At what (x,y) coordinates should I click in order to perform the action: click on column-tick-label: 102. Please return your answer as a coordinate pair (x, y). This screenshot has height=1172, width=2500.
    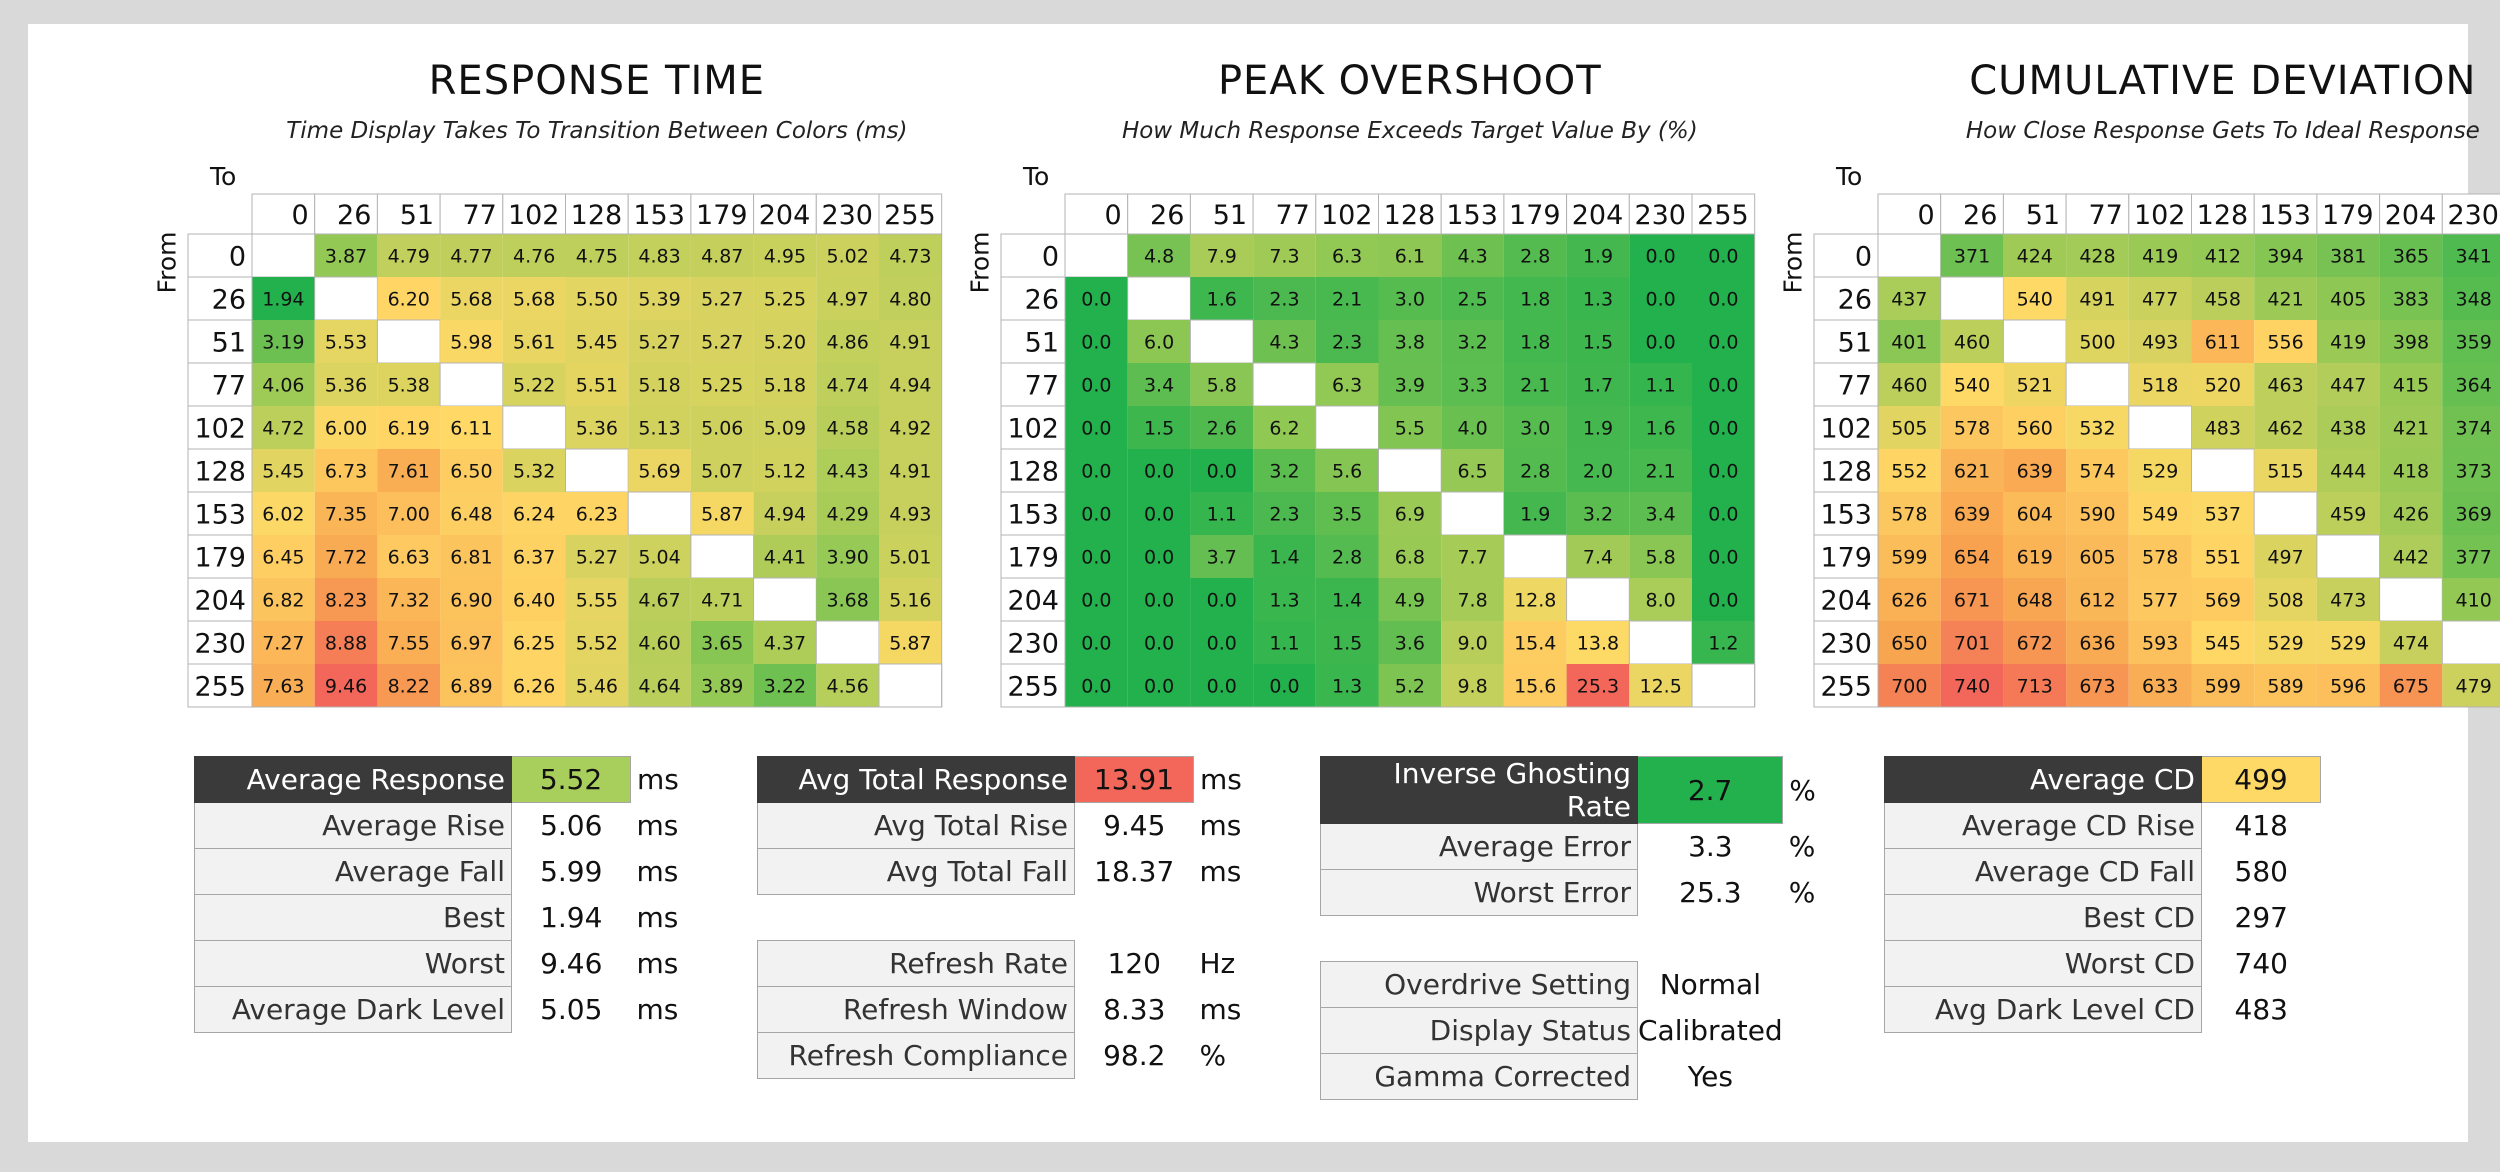
    Looking at the image, I should click on (1347, 215).